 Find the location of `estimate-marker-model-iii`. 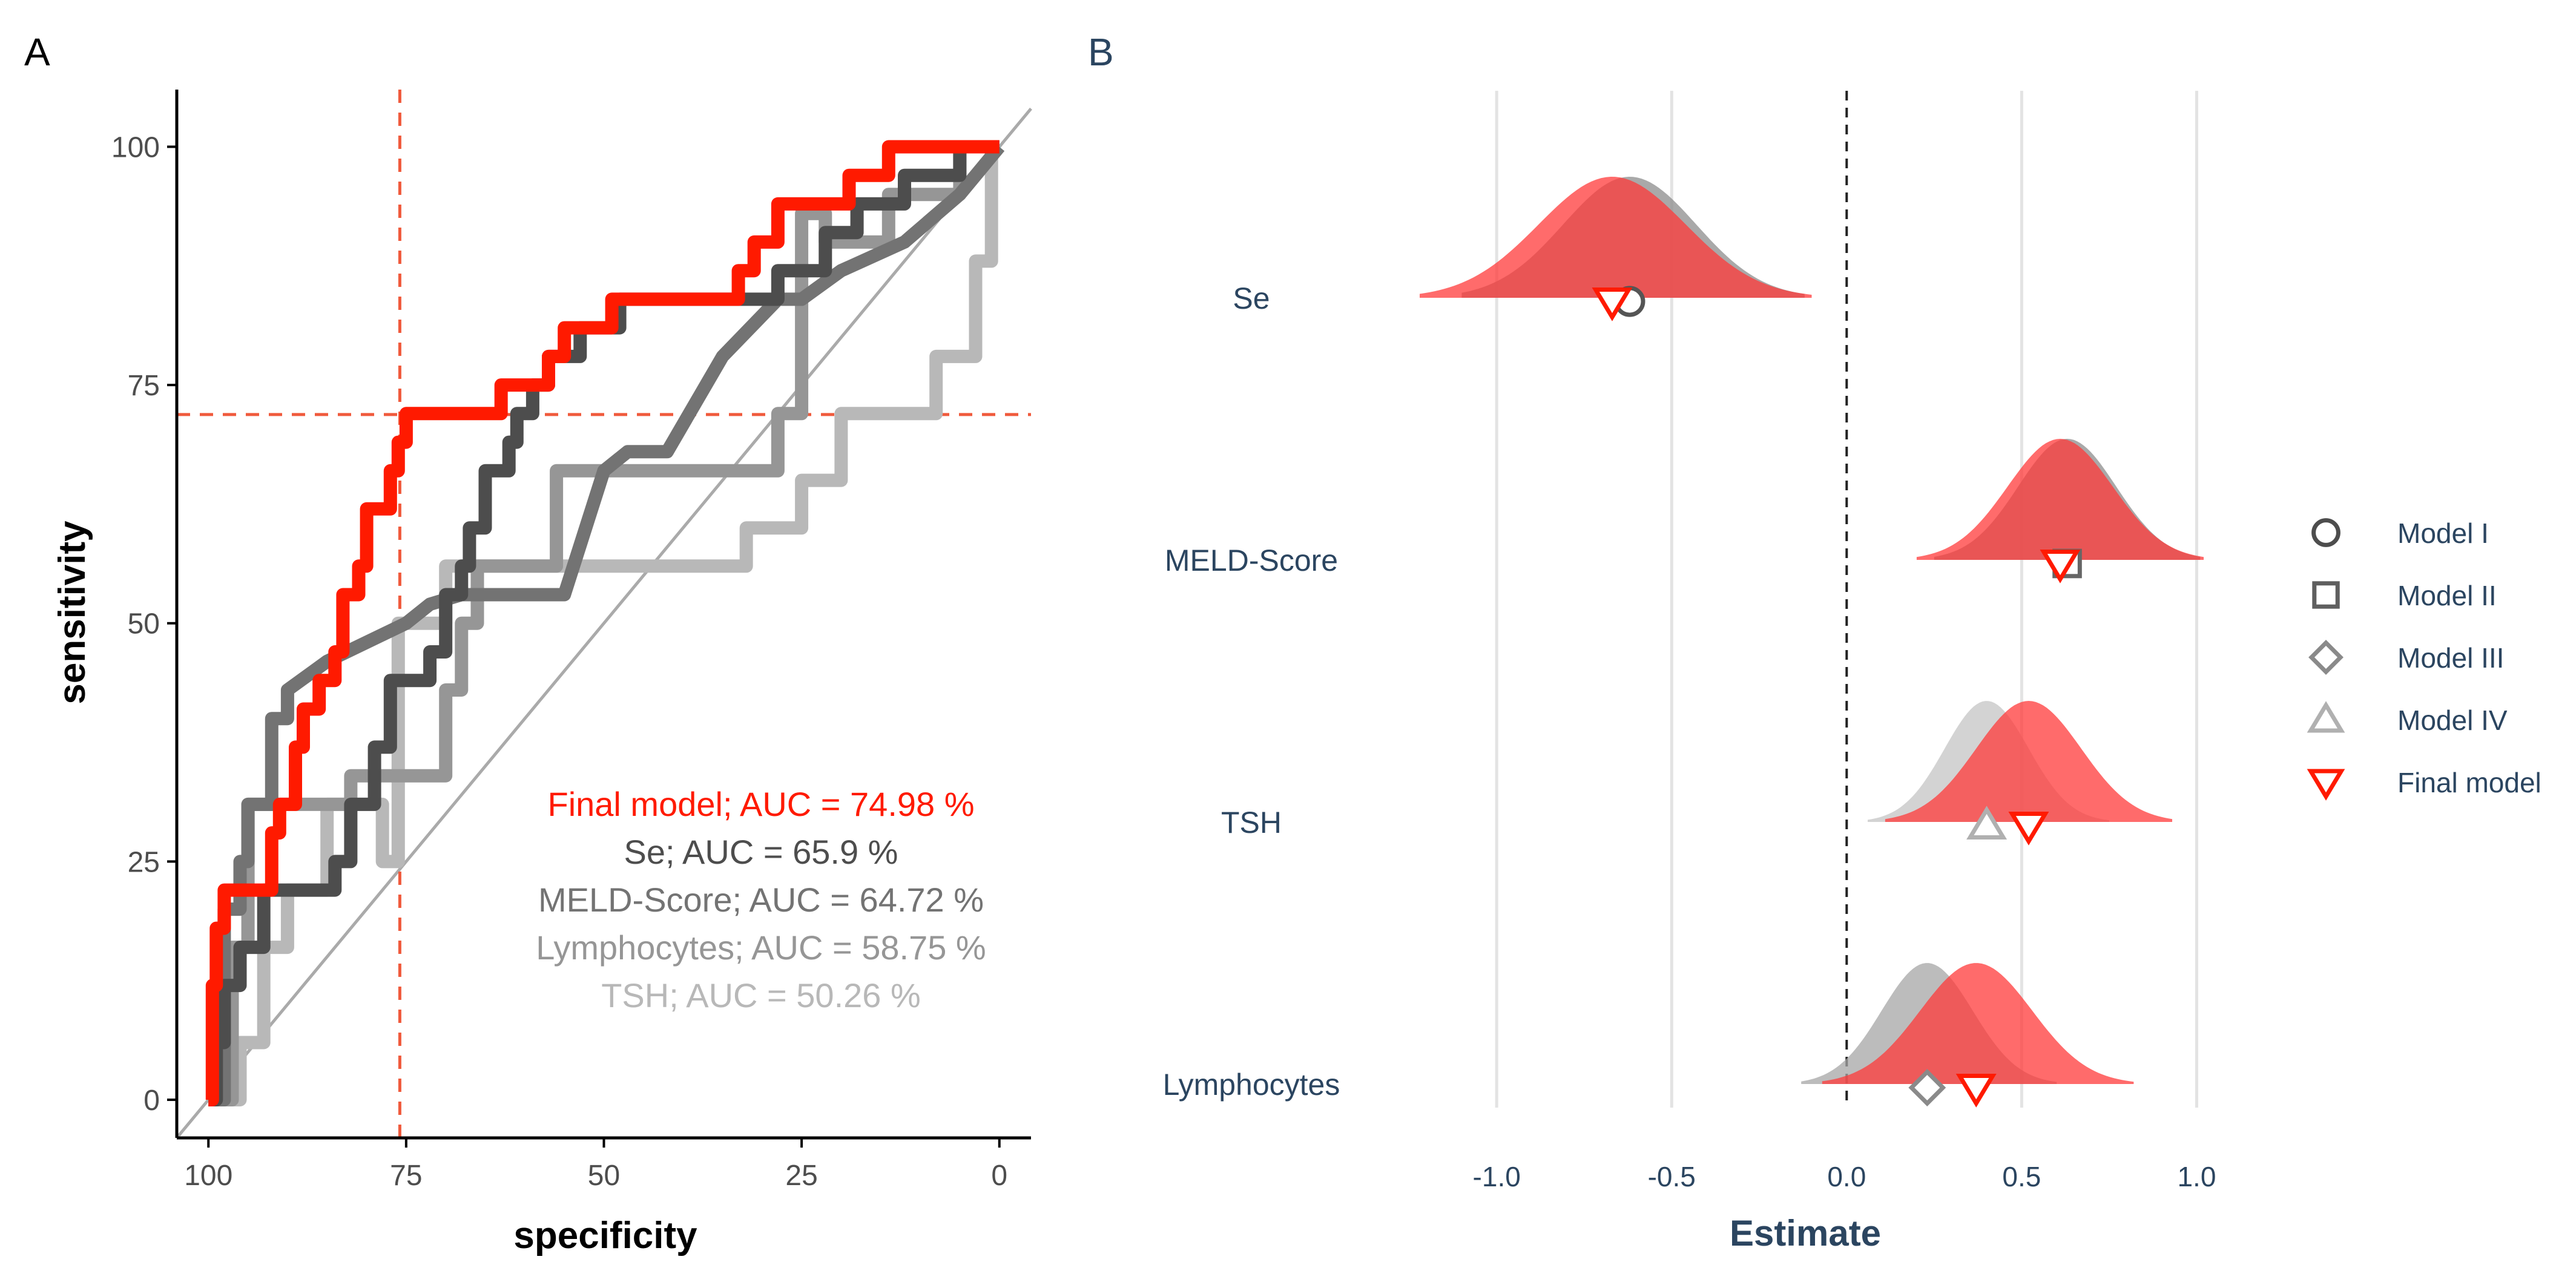

estimate-marker-model-iii is located at coordinates (1927, 1087).